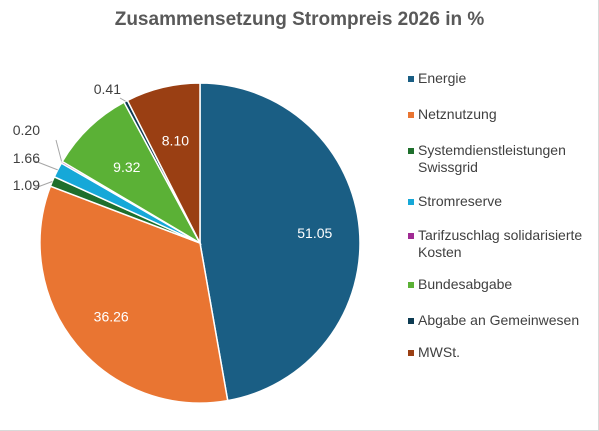 This screenshot has height=431, width=599. I want to click on legend-label: Systemdienstleistungen Swissgrid, so click(492, 158).